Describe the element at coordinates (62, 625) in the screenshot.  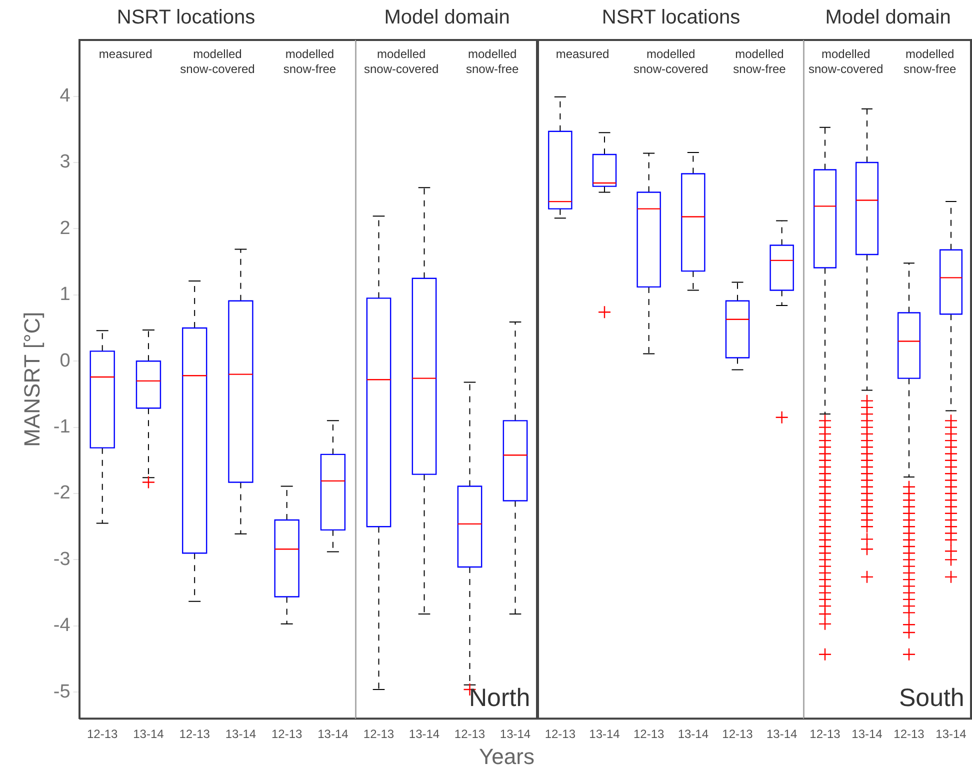
I see `y-tick-label: -4` at that location.